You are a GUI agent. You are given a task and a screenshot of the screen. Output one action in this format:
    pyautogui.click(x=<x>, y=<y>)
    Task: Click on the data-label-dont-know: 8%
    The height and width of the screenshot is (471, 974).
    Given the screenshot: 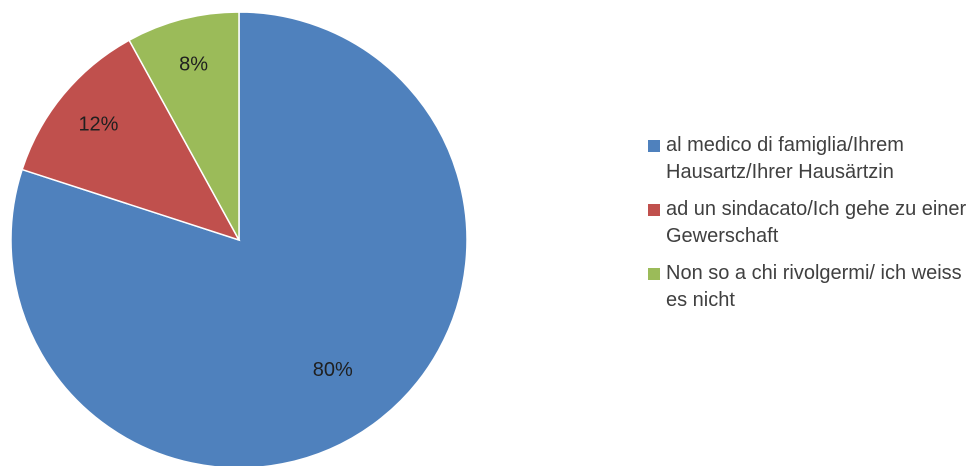 What is the action you would take?
    pyautogui.click(x=193, y=64)
    